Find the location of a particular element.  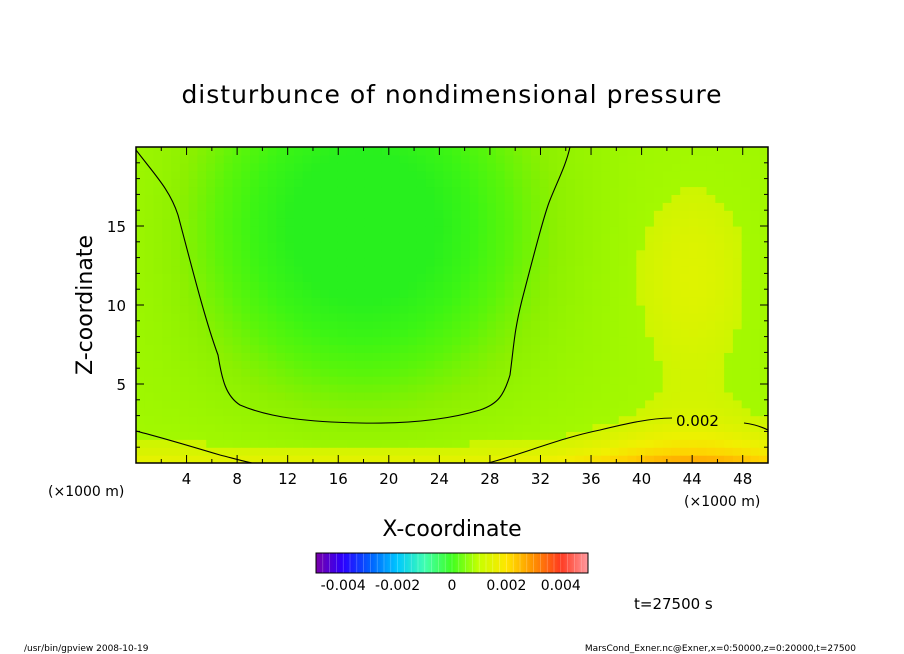

colorbar-gradient is located at coordinates (452, 563).